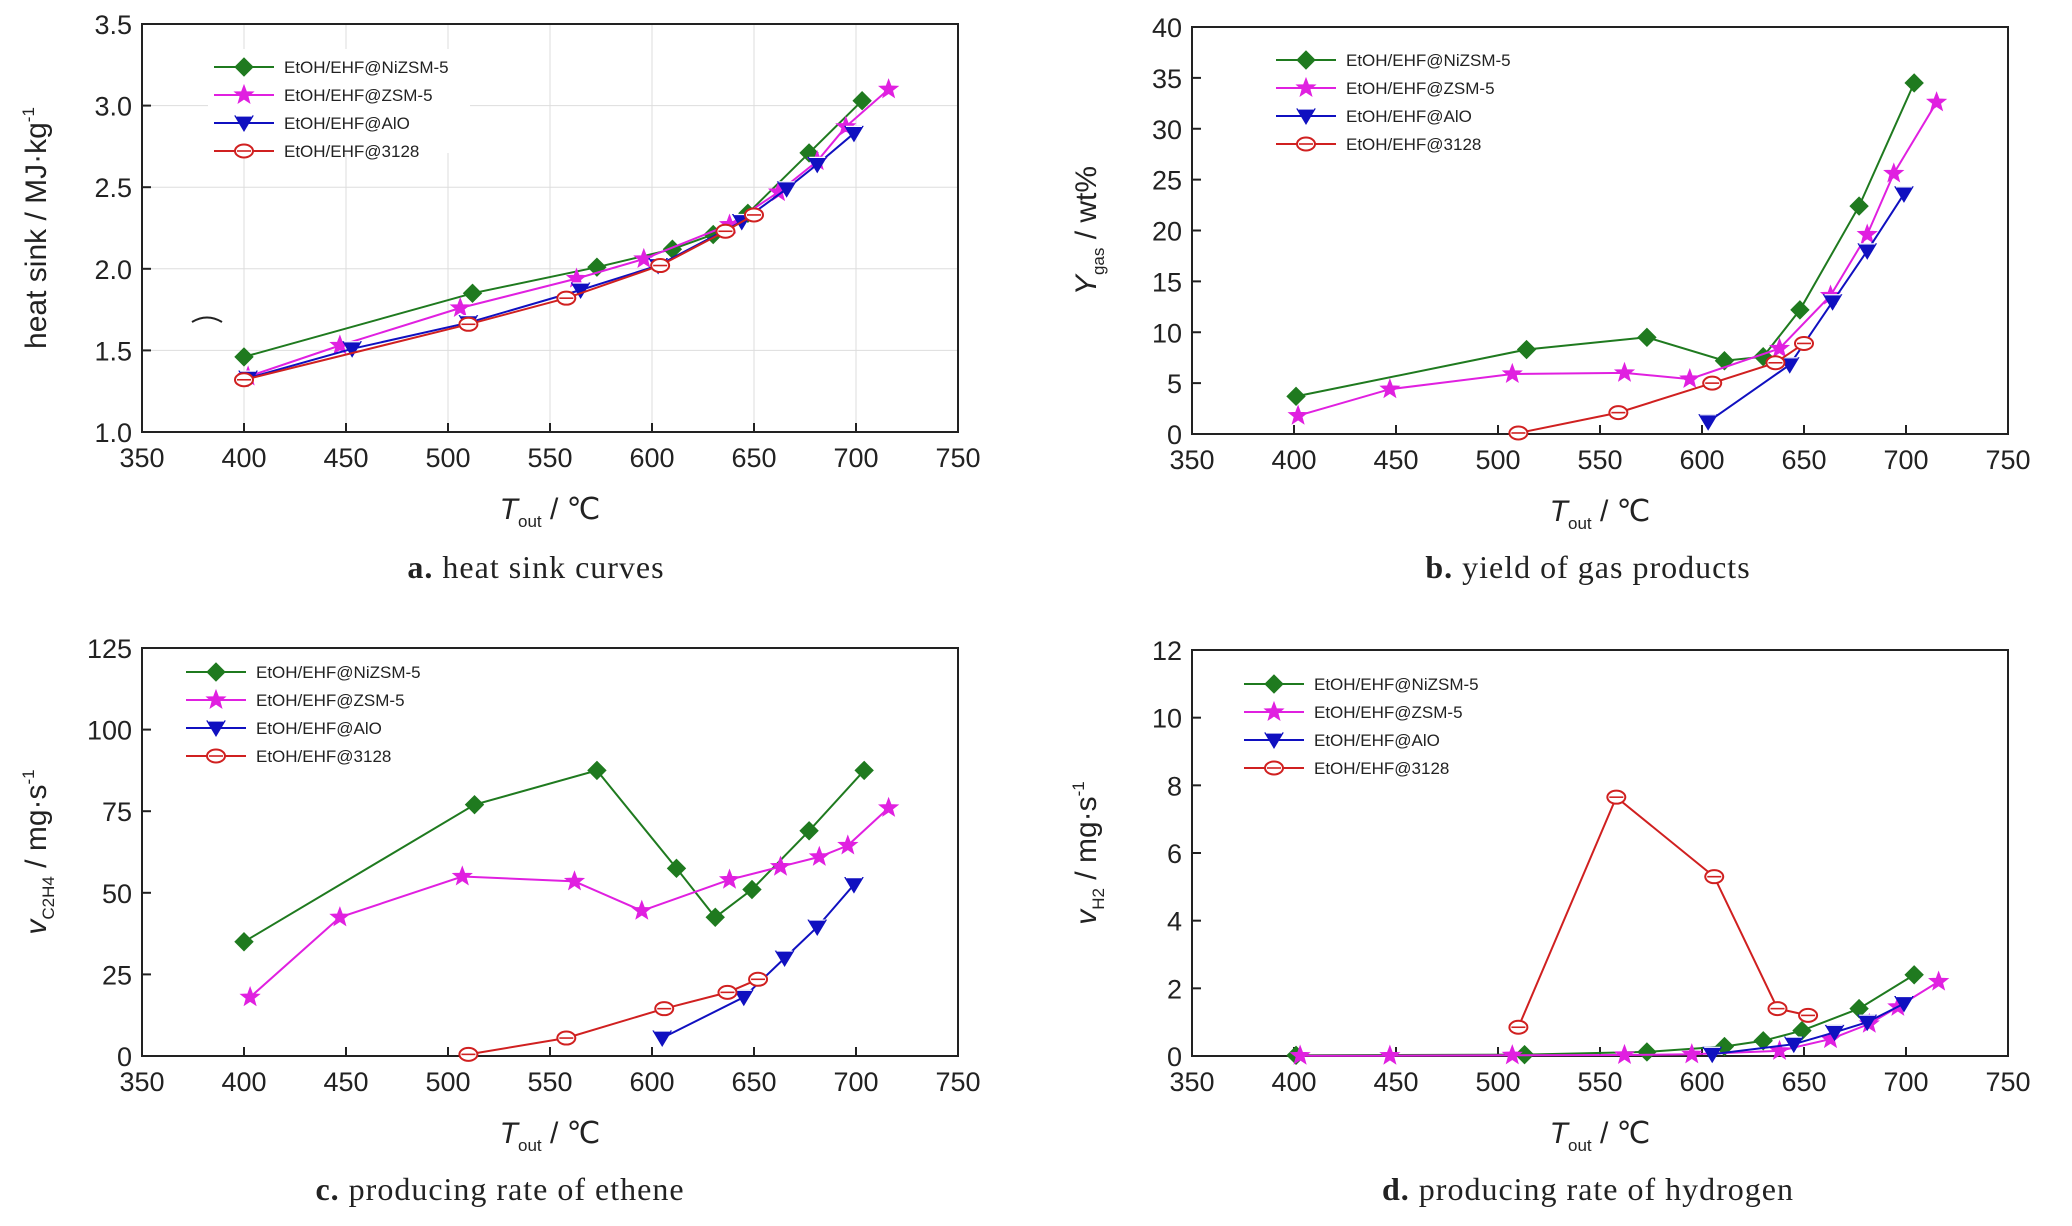 Image resolution: width=2072 pixels, height=1226 pixels. What do you see at coordinates (1167, 28) in the screenshot?
I see `y-tick-label: 40` at bounding box center [1167, 28].